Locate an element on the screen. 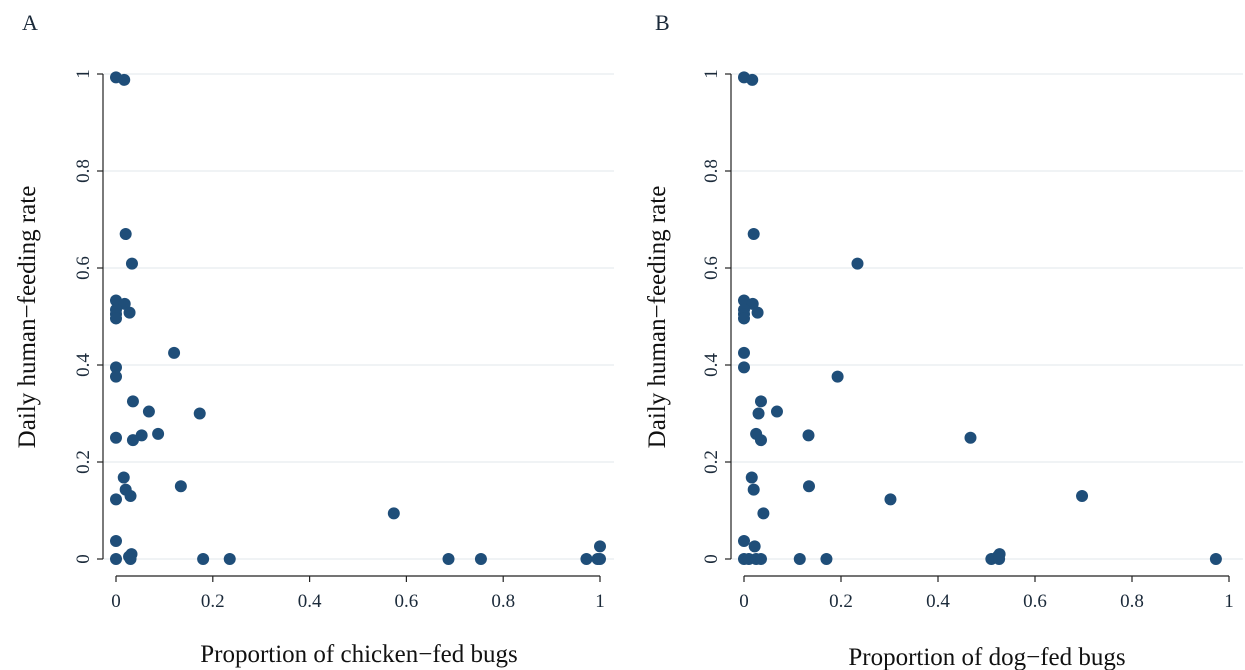  panel-a-x-axis-title: Proportion of chicken−fed bugs is located at coordinates (359, 654).